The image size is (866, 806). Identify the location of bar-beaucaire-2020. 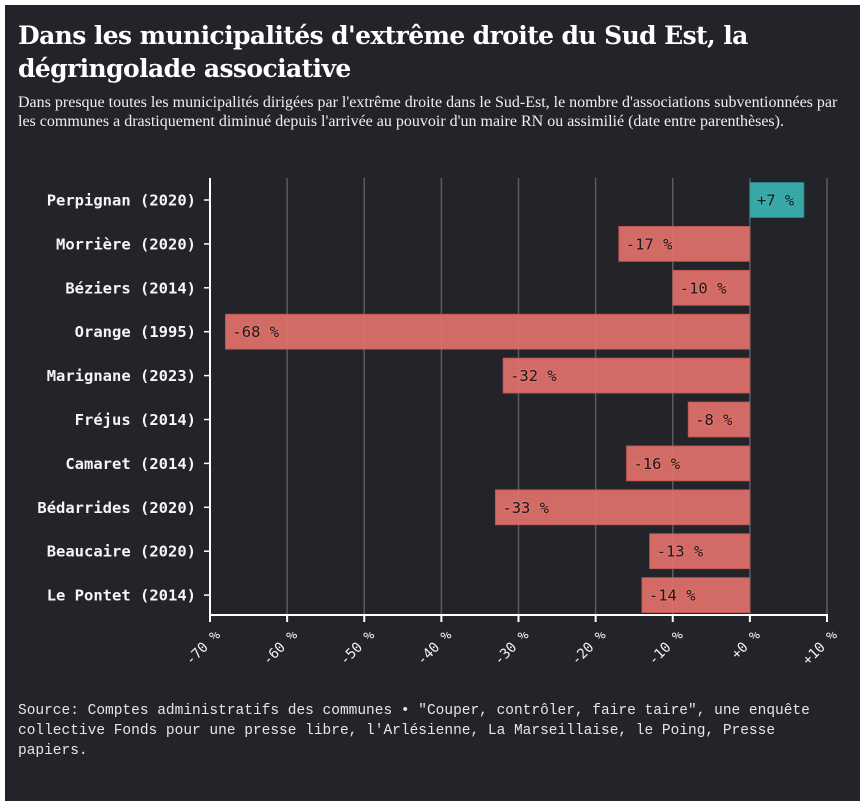
(700, 551).